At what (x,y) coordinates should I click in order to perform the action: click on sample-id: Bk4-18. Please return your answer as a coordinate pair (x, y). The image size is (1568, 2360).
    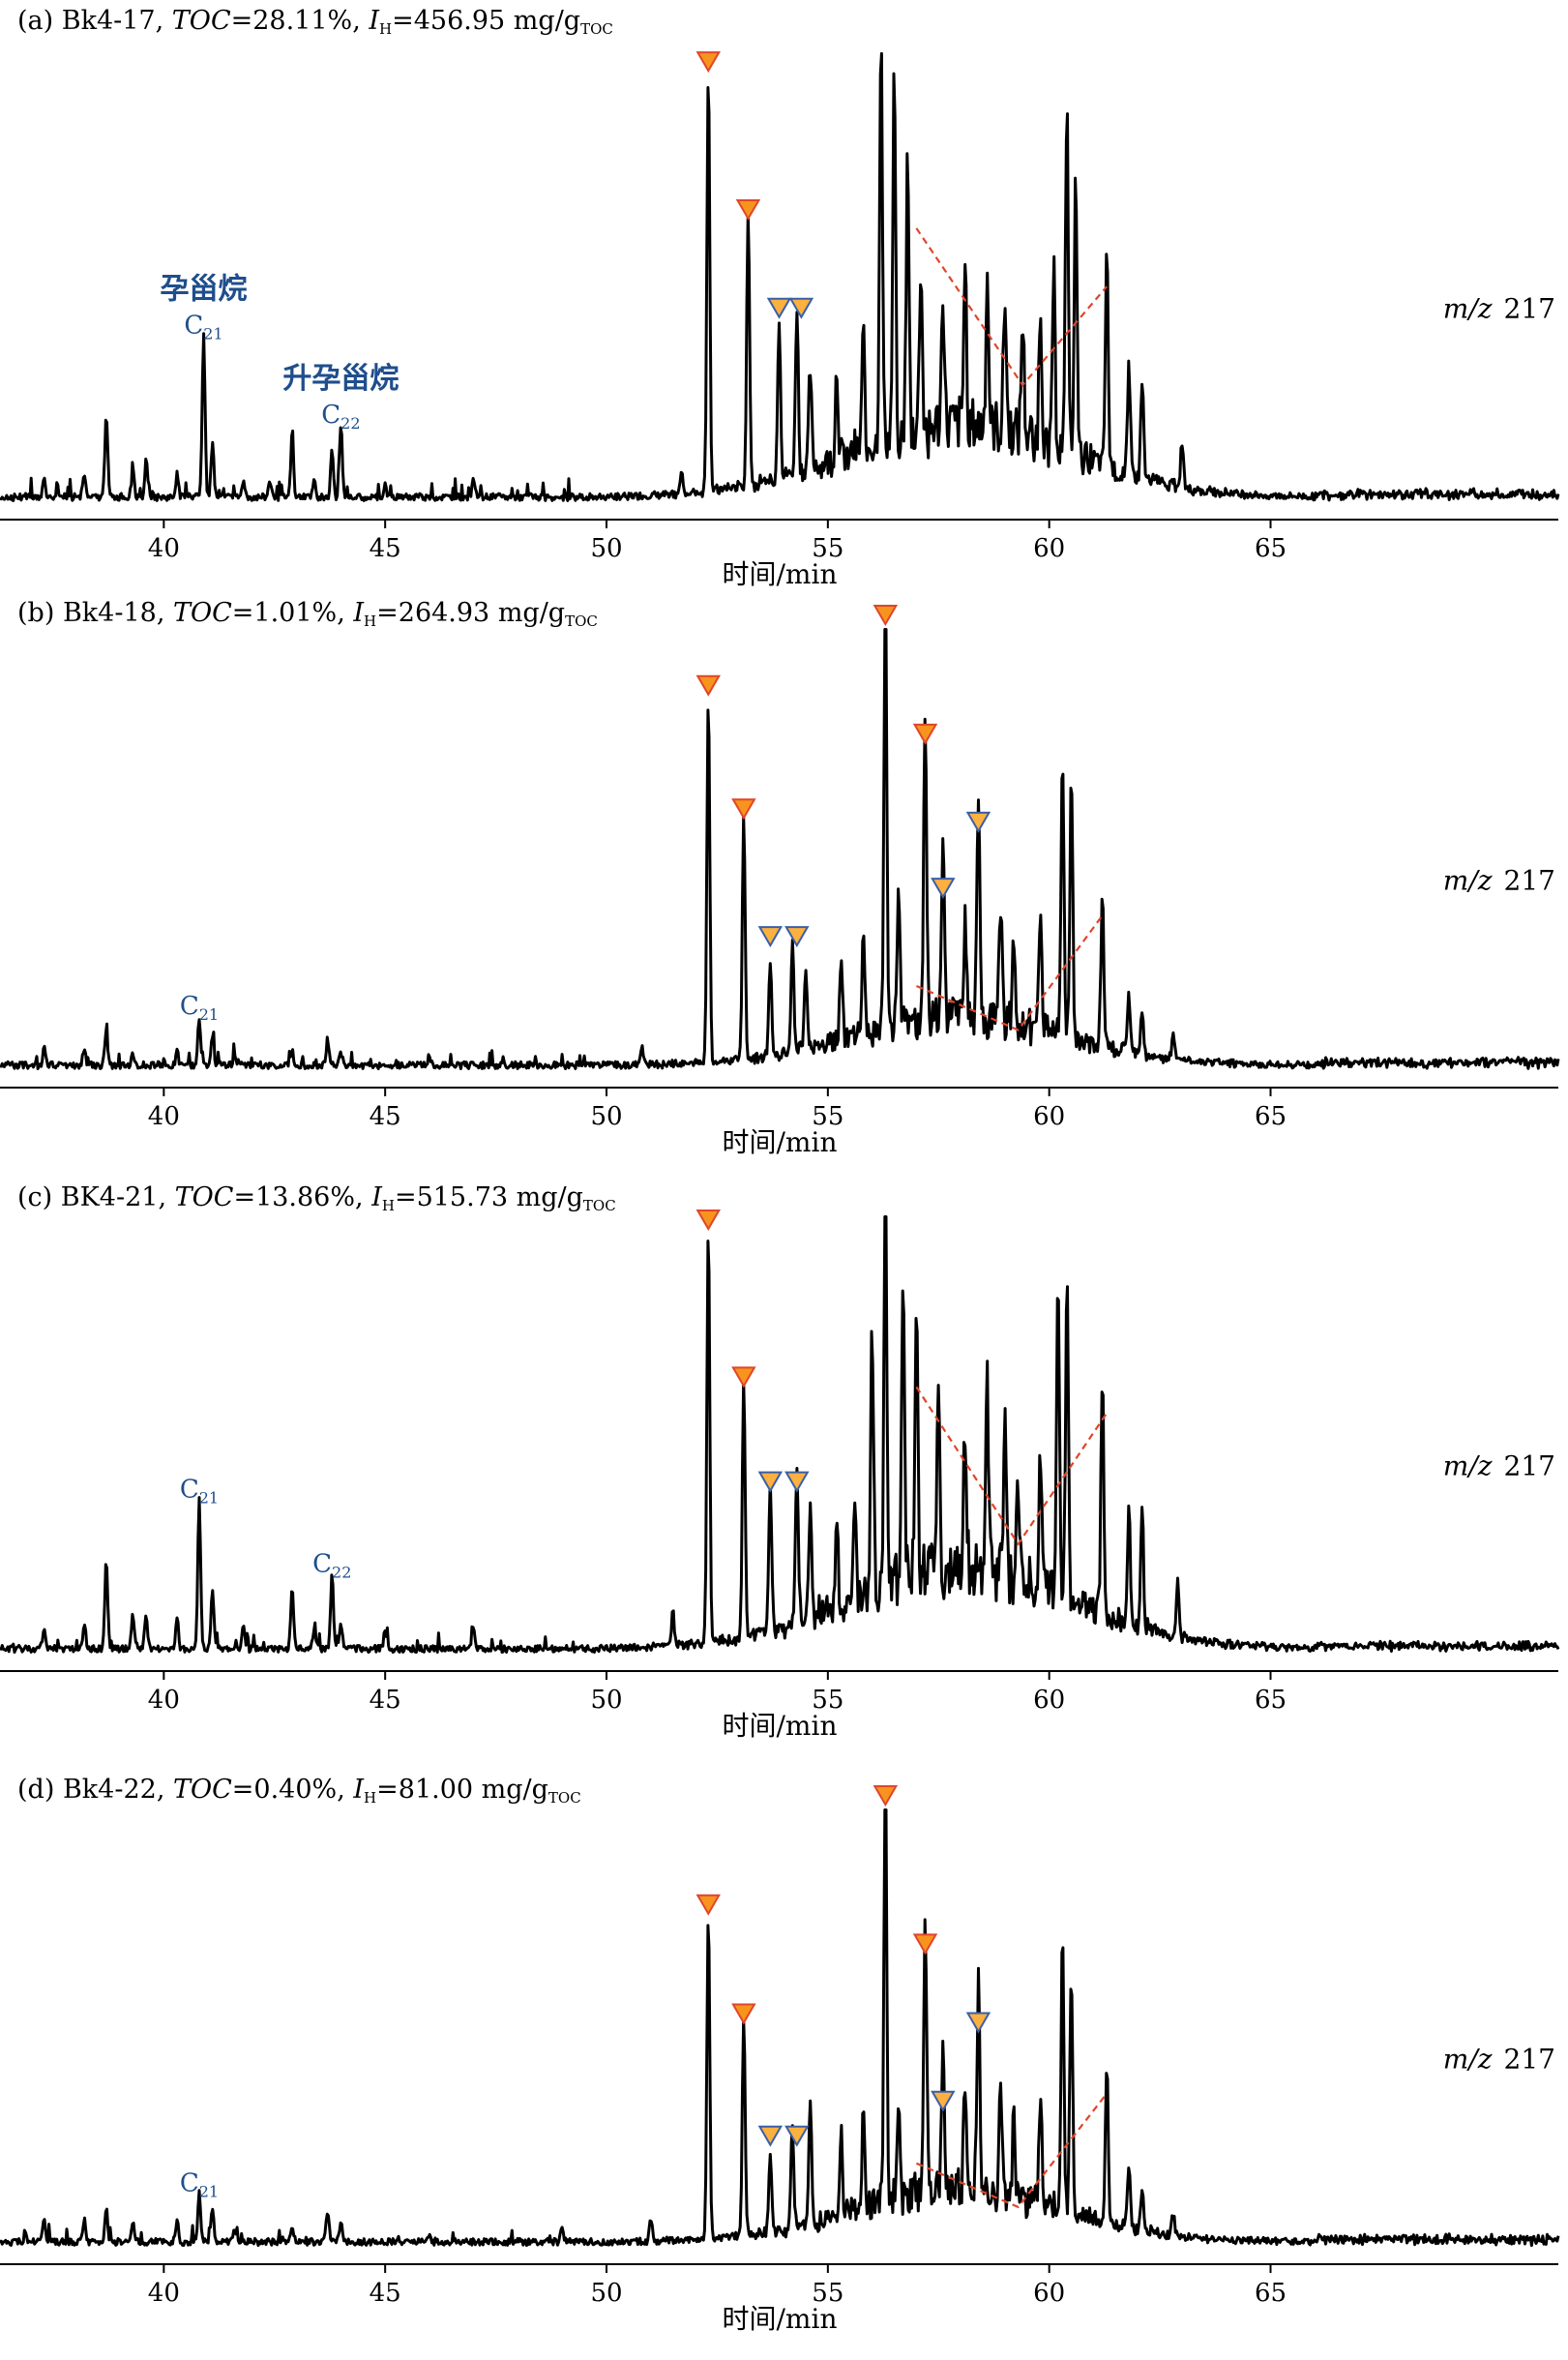
    Looking at the image, I should click on (110, 613).